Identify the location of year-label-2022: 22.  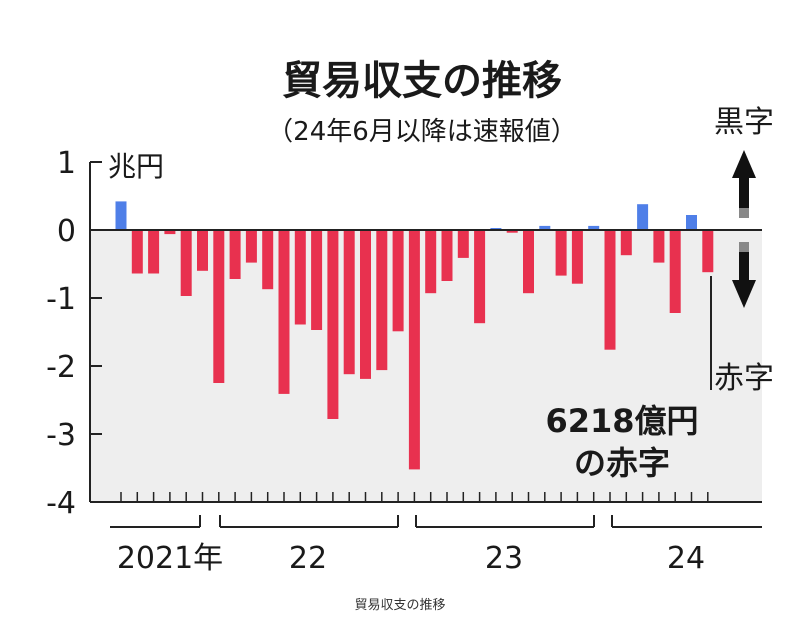
(308, 558).